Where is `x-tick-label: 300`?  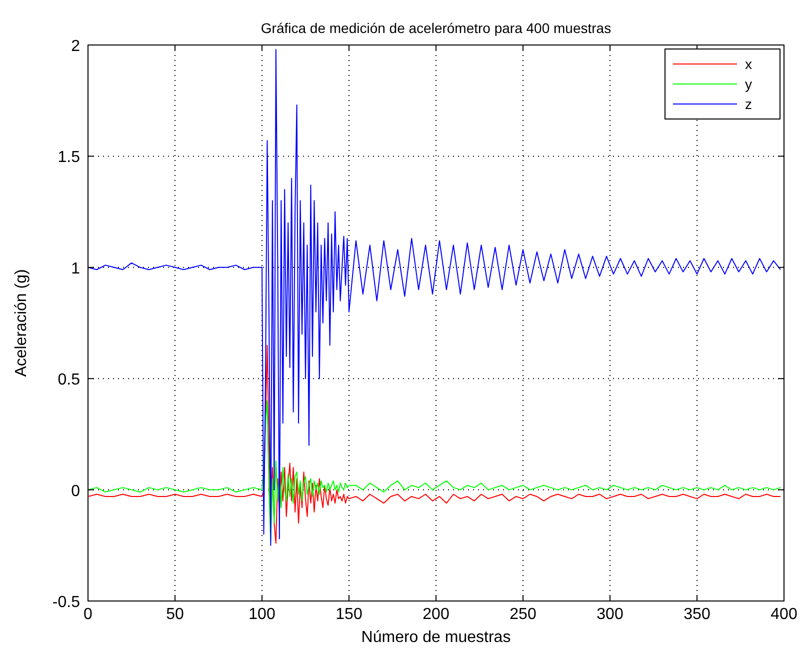 x-tick-label: 300 is located at coordinates (610, 614).